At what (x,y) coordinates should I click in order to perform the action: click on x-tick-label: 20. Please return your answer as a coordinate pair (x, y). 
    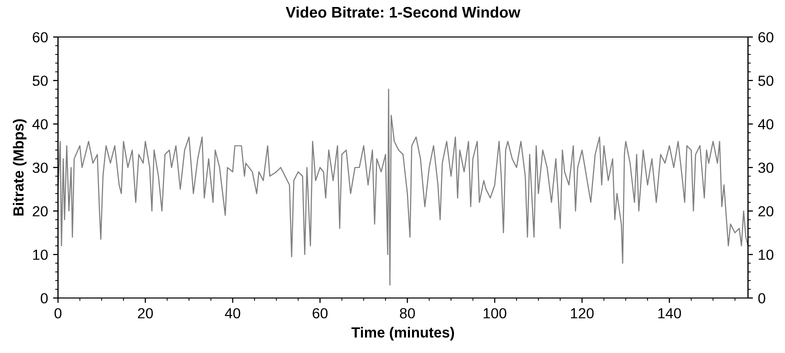
    Looking at the image, I should click on (145, 313).